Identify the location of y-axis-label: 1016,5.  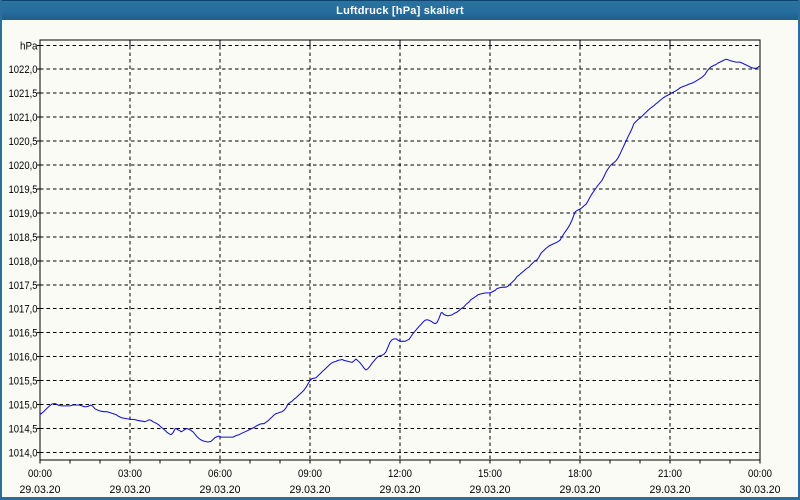
(23, 334).